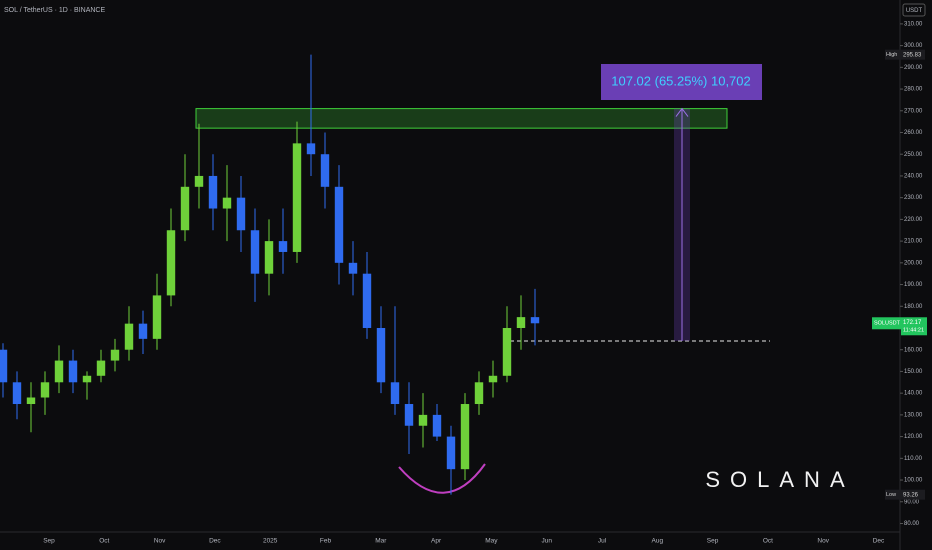  Describe the element at coordinates (913, 285) in the screenshot. I see `y-tick-label: 190.00` at that location.